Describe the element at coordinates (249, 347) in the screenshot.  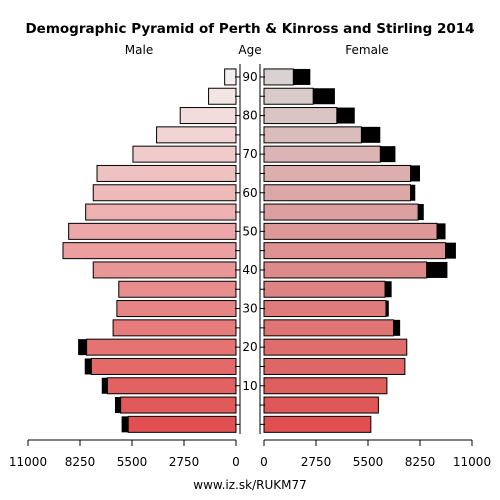
I see `age-tick-label: 20` at that location.